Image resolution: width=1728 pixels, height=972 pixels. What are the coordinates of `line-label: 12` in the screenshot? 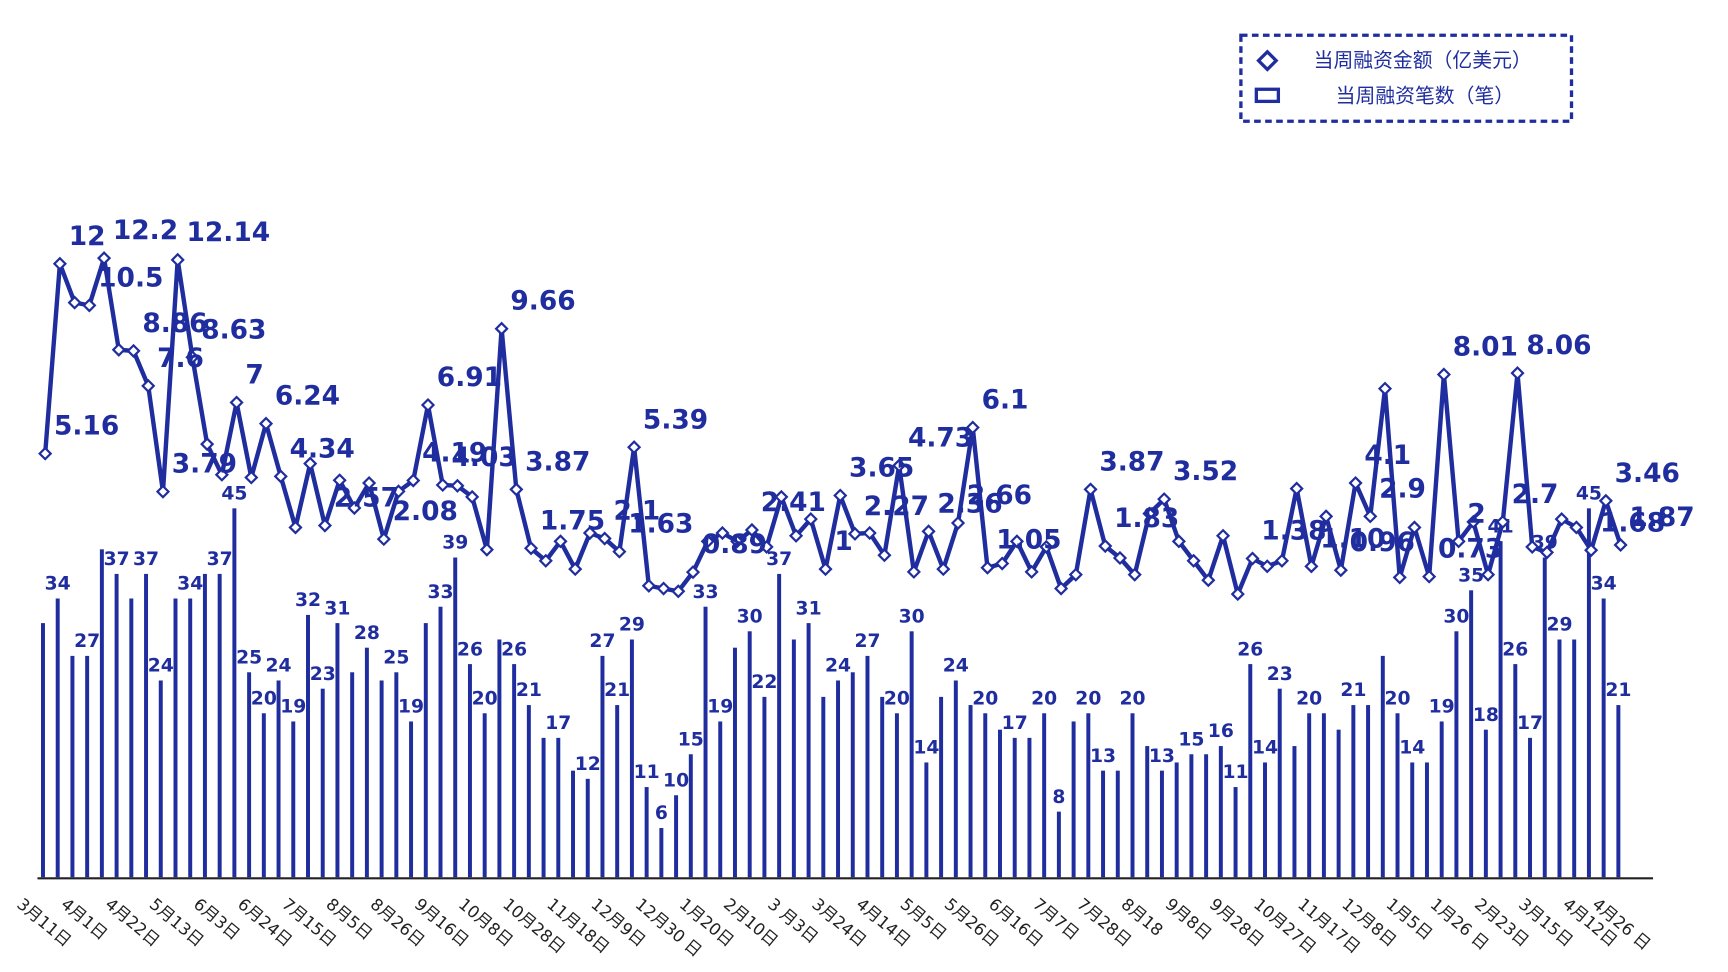 It's located at (87, 236).